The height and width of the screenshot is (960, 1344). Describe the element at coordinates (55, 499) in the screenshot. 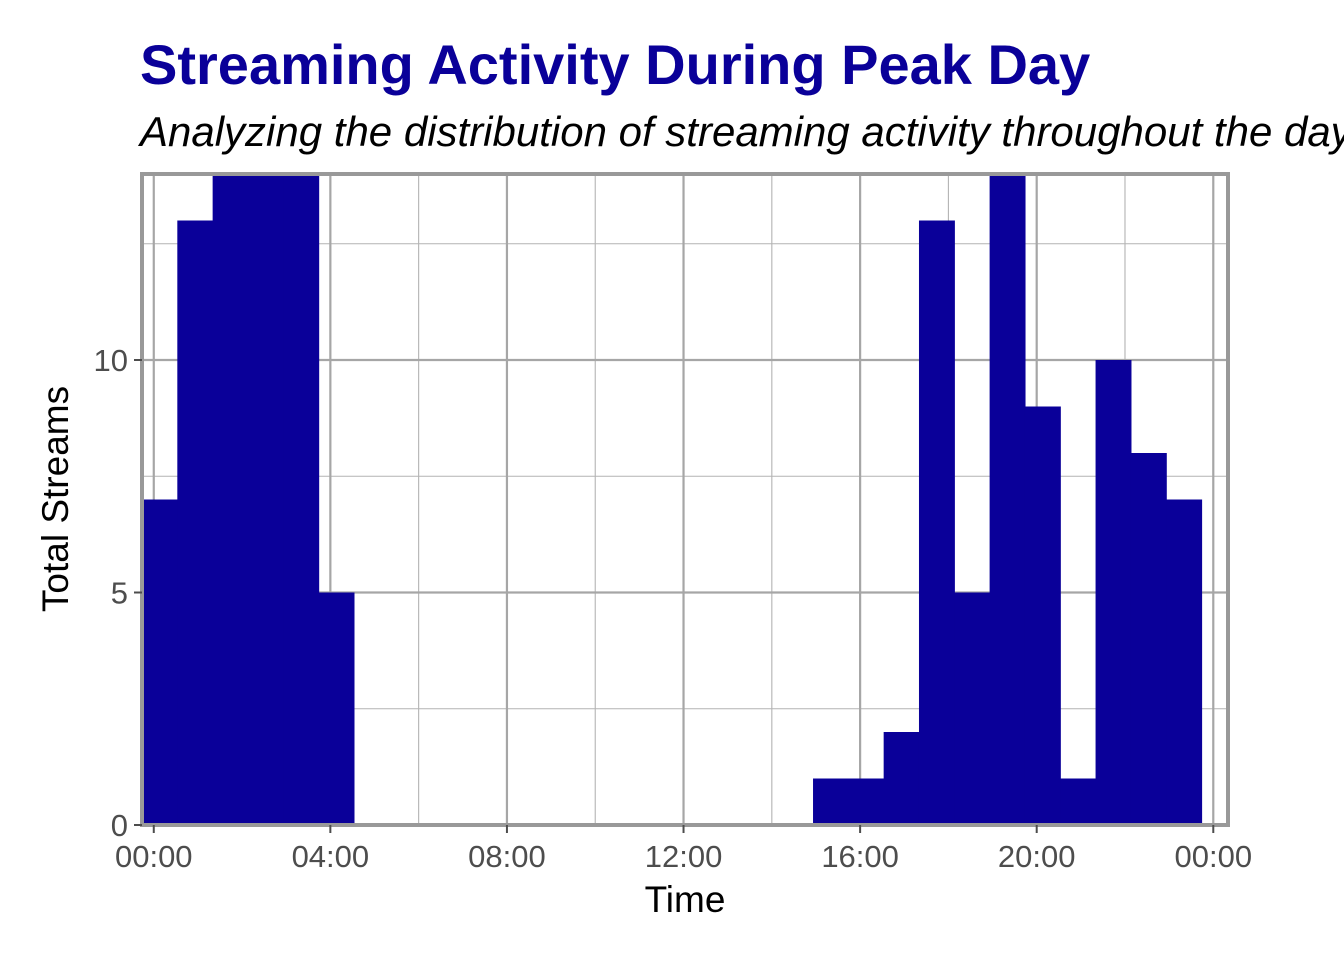

I see `y-axis-title: Total Streams` at that location.